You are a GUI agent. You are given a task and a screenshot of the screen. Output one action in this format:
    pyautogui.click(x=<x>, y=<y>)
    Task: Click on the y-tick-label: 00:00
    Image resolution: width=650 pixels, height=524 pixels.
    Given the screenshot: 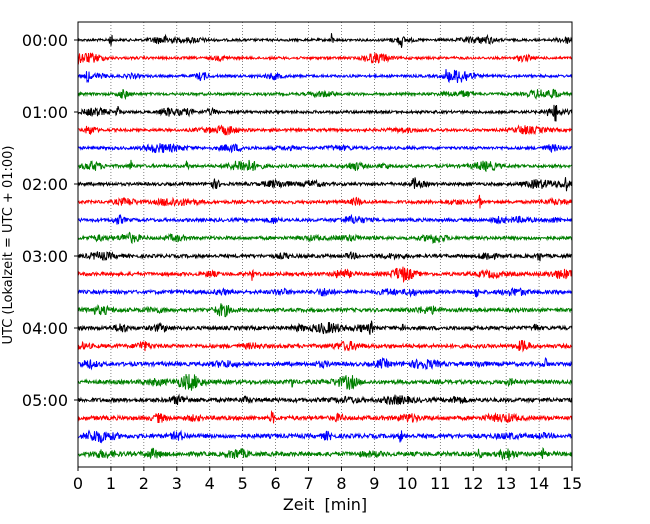 What is the action you would take?
    pyautogui.click(x=45, y=40)
    